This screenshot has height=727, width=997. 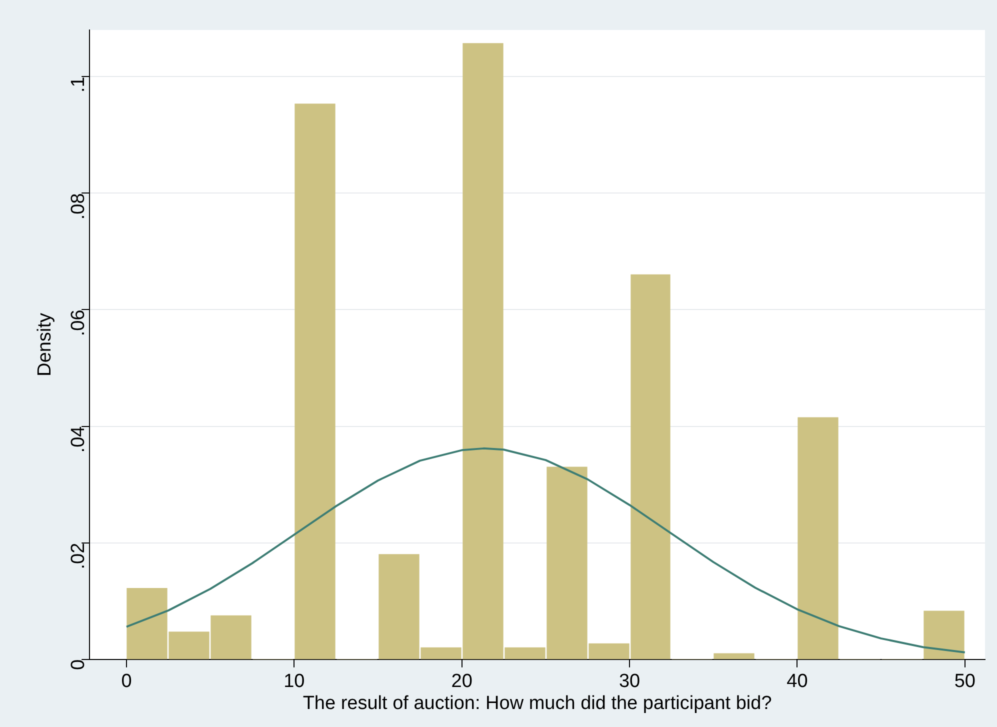 I want to click on x-tick-label: 0, so click(x=126, y=681).